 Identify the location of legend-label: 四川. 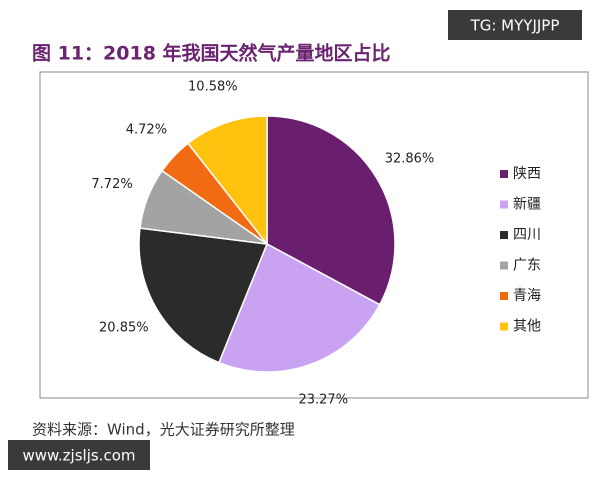
(527, 235).